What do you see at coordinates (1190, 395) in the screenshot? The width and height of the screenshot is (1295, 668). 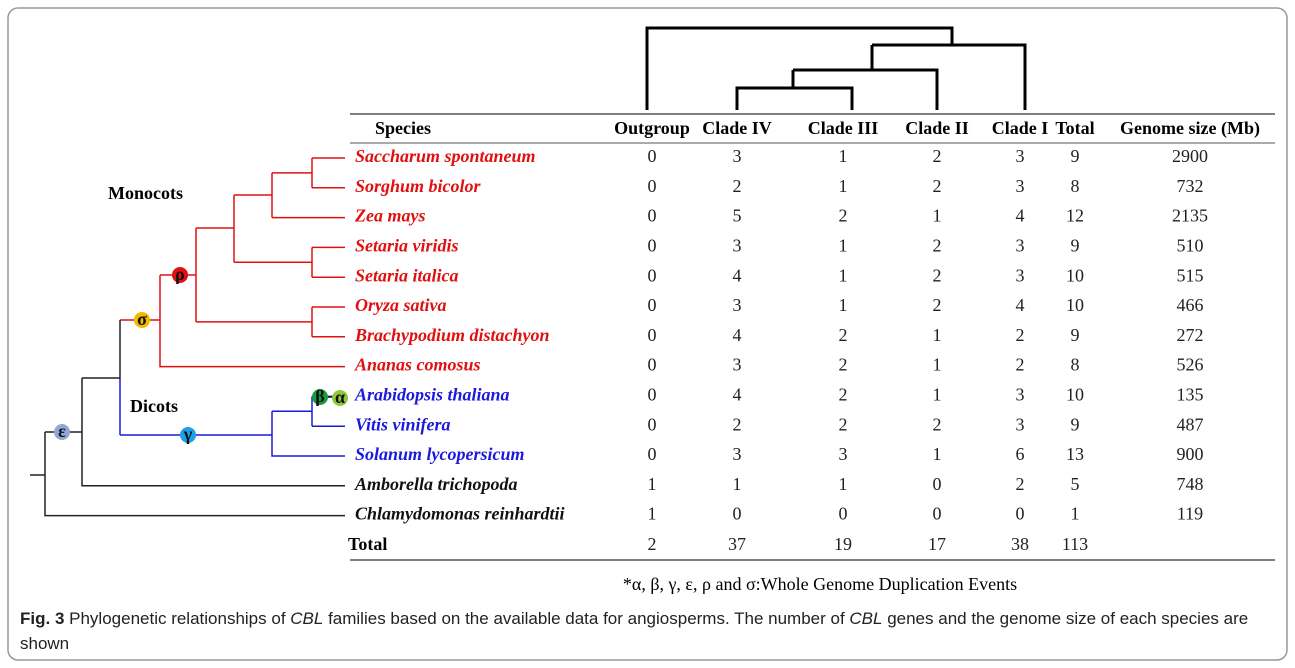 I see `table-cell: 135` at bounding box center [1190, 395].